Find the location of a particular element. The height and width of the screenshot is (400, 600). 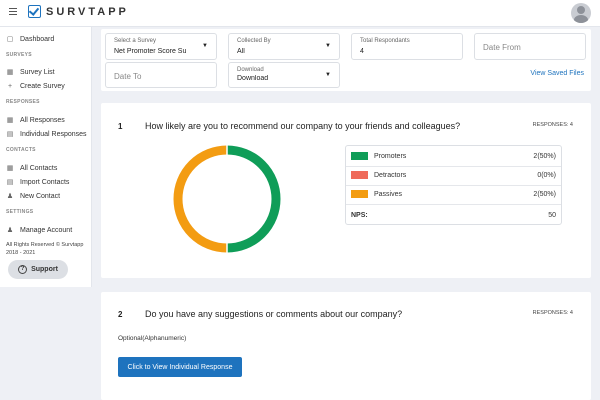

optional-text: Optional(Alphanumeric) is located at coordinates (152, 338).